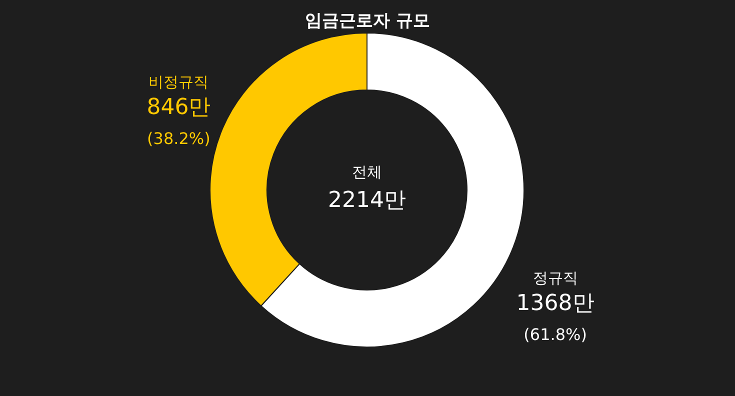  Describe the element at coordinates (178, 138) in the screenshot. I see `text: (38.2%)` at that location.